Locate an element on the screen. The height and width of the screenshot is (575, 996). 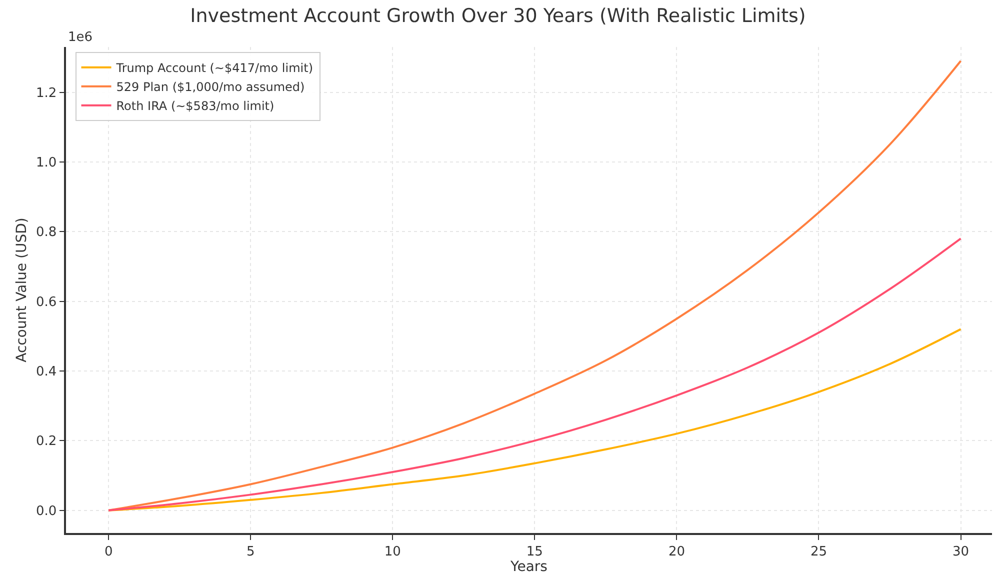
y-tick-label: 0.4 is located at coordinates (46, 372).